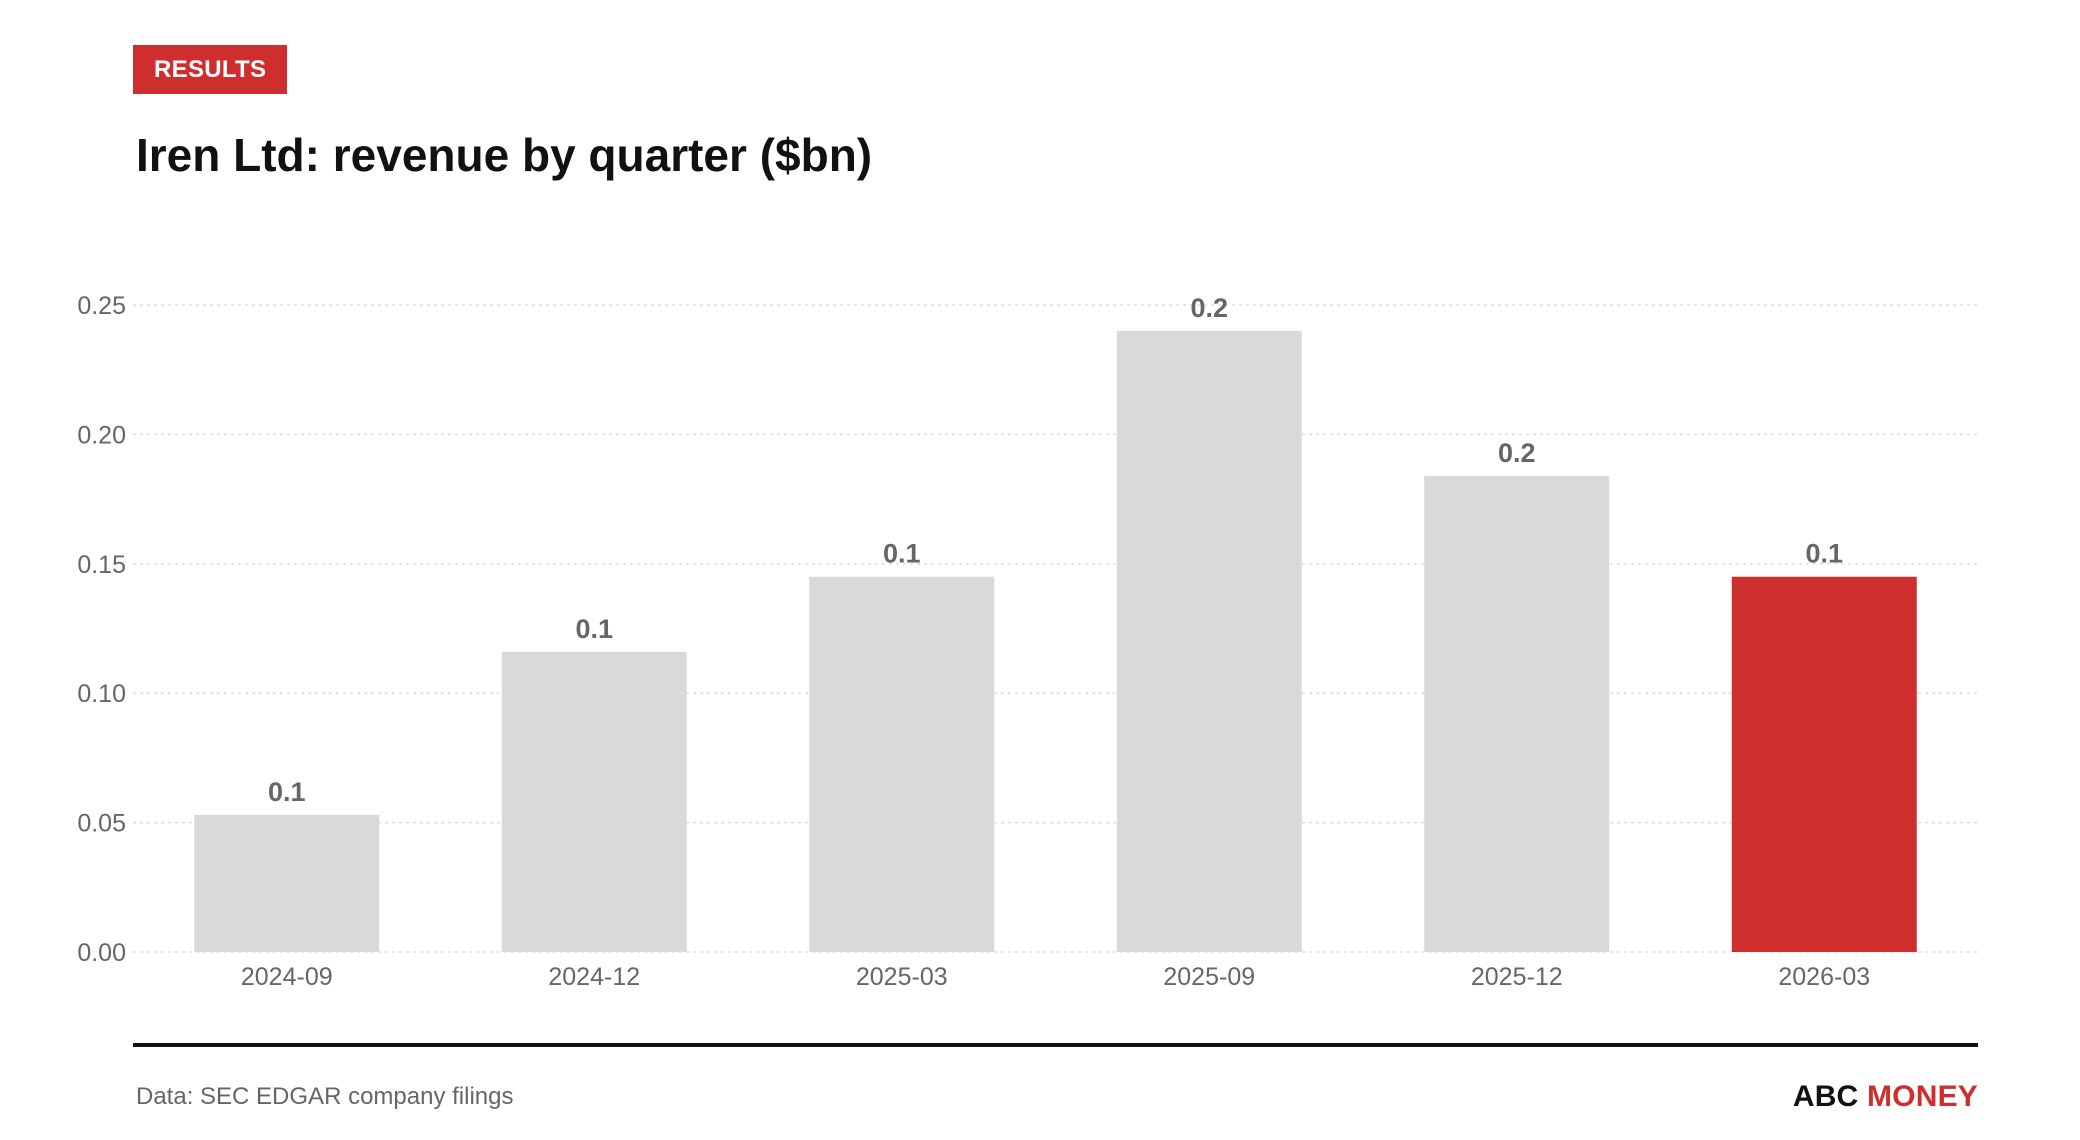  I want to click on brand-logo-money: MONEY, so click(1922, 1096).